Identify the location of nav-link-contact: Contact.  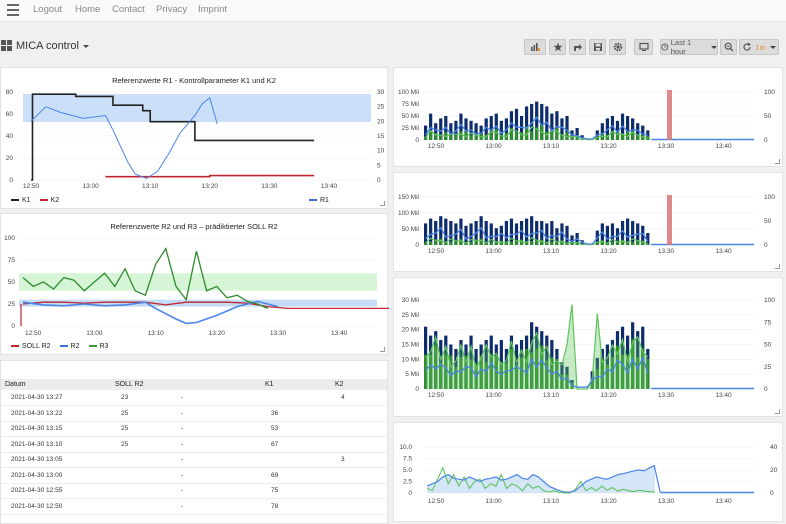
(128, 9).